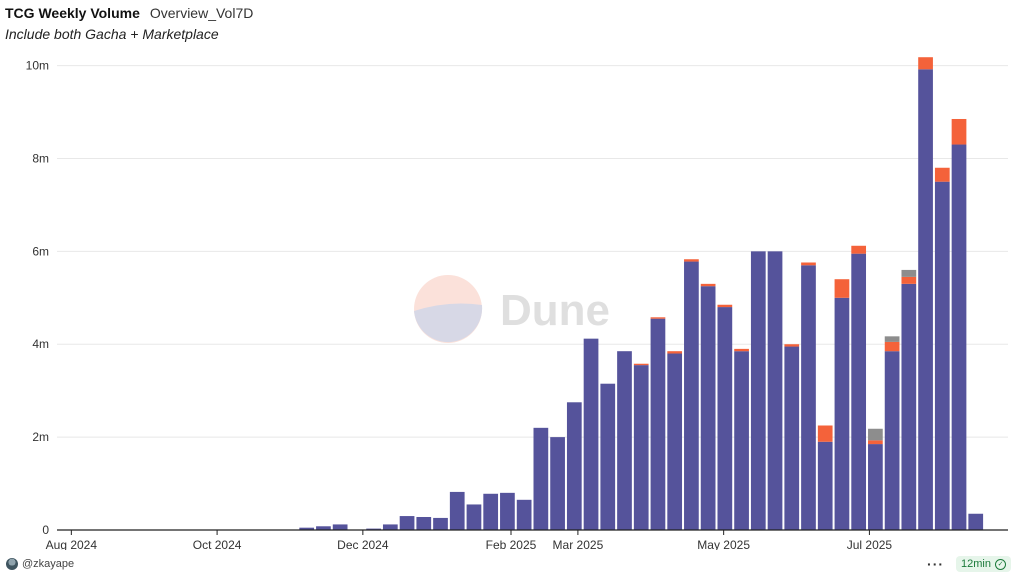 The height and width of the screenshot is (578, 1017). I want to click on query-name: Overview_Vol7D, so click(201, 13).